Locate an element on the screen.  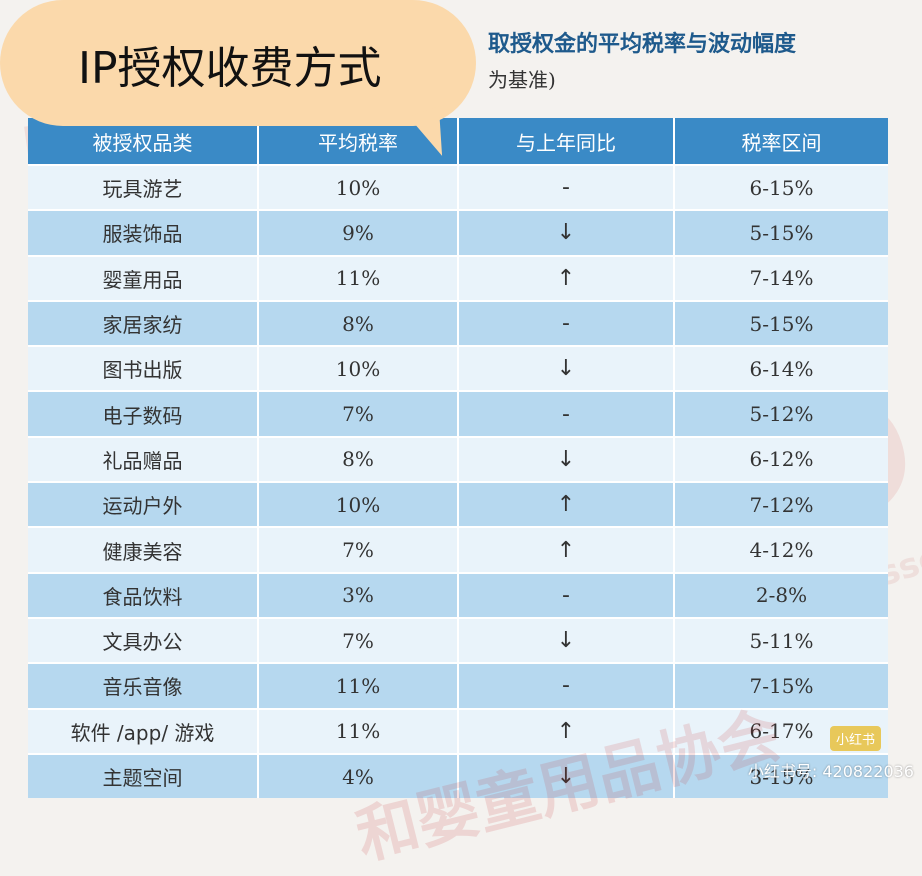
cell-rate-range: 3-15% is located at coordinates (781, 775).